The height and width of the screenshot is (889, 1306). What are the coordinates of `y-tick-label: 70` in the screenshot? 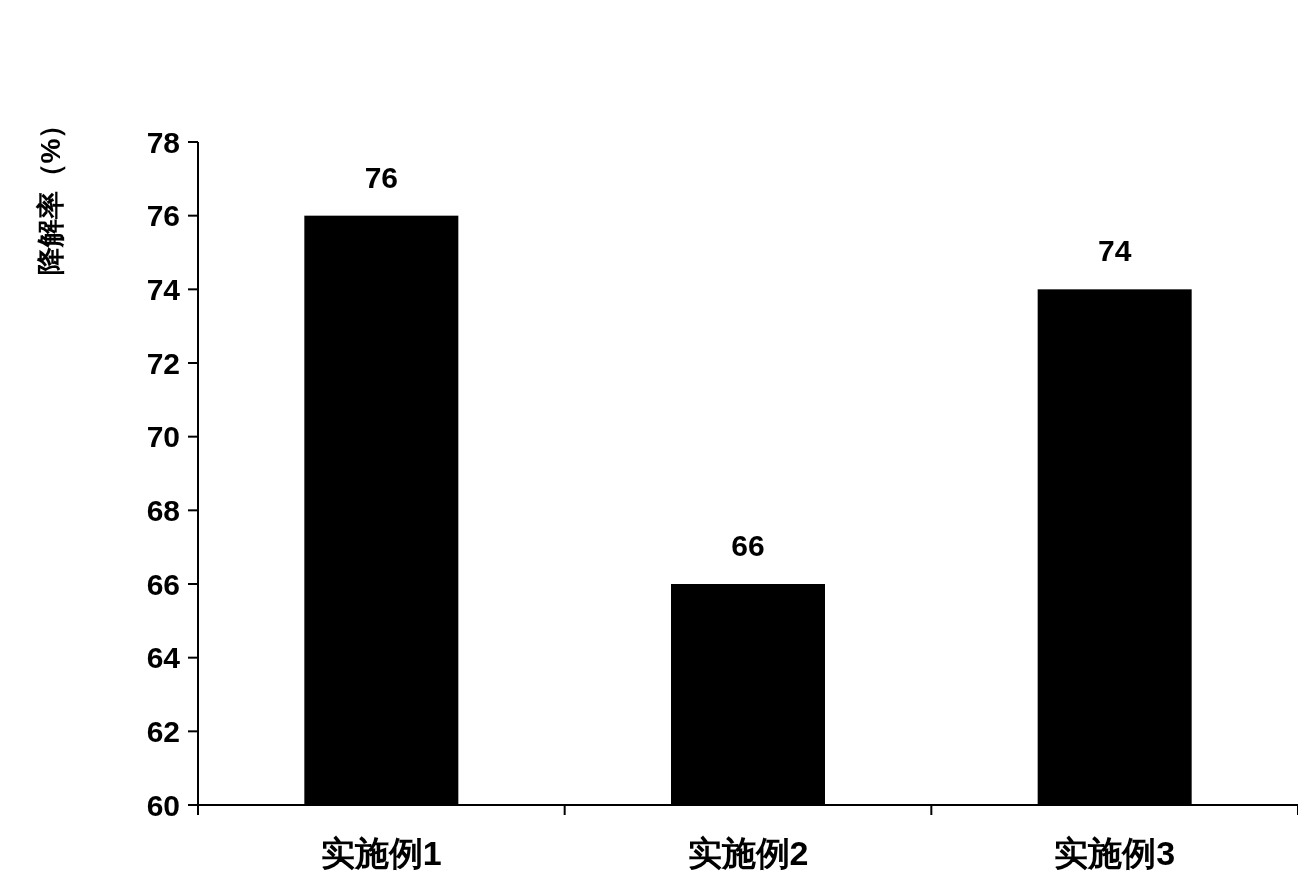 It's located at (163, 437).